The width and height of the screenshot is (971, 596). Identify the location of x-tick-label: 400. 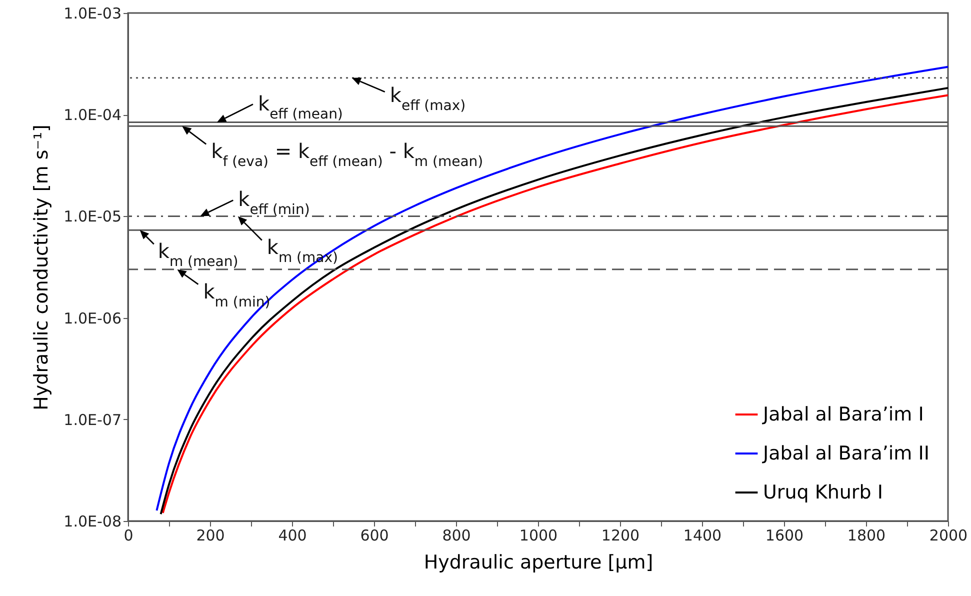
(292, 535).